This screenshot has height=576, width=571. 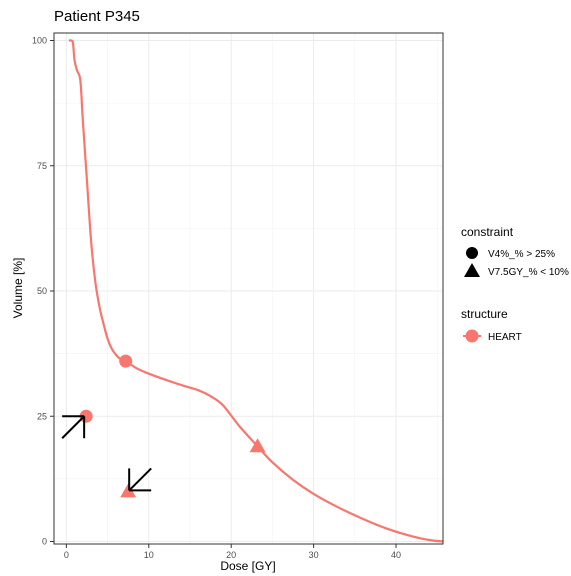 What do you see at coordinates (314, 555) in the screenshot?
I see `x-tick-label: 30` at bounding box center [314, 555].